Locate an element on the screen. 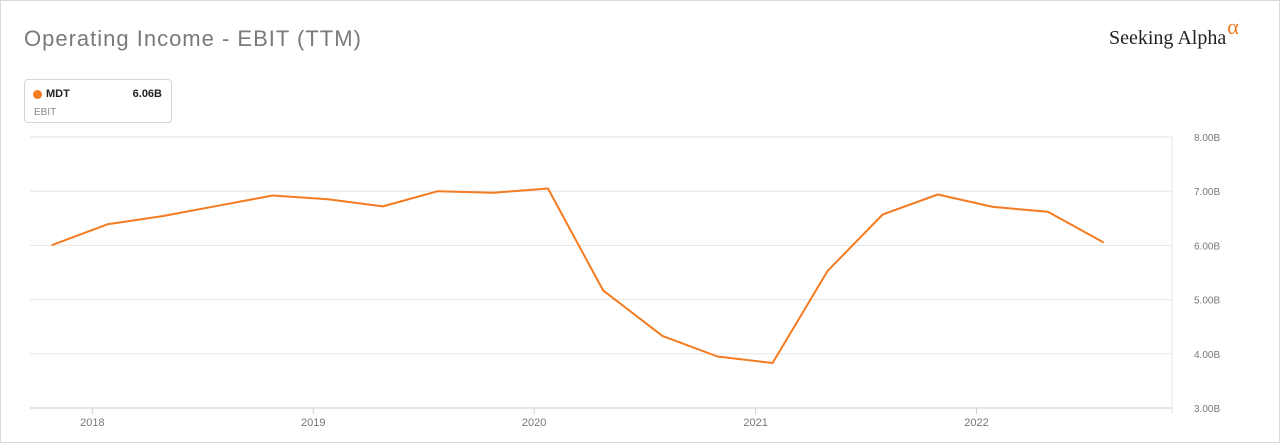 The width and height of the screenshot is (1280, 443). brand-logo: Seeking Alphaα is located at coordinates (1174, 32).